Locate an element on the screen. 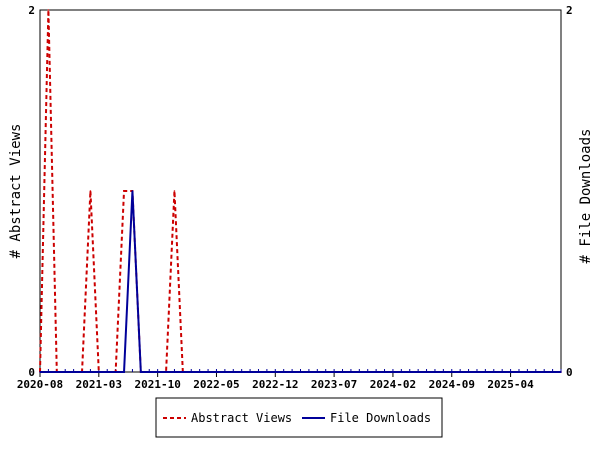  y-right-tick-bottom: 0 is located at coordinates (569, 372).